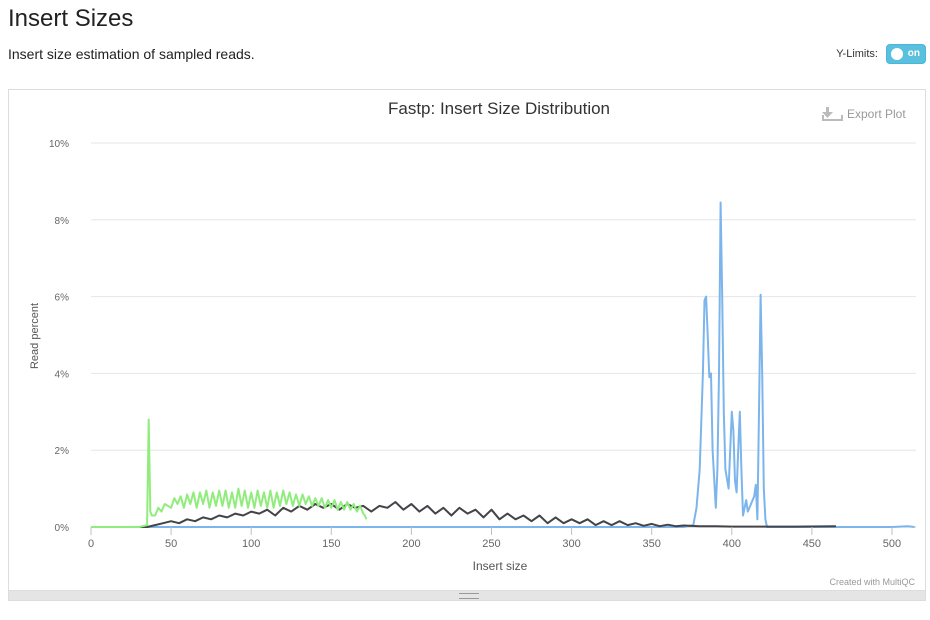  Describe the element at coordinates (62, 298) in the screenshot. I see `y-tick-label: 6%` at that location.